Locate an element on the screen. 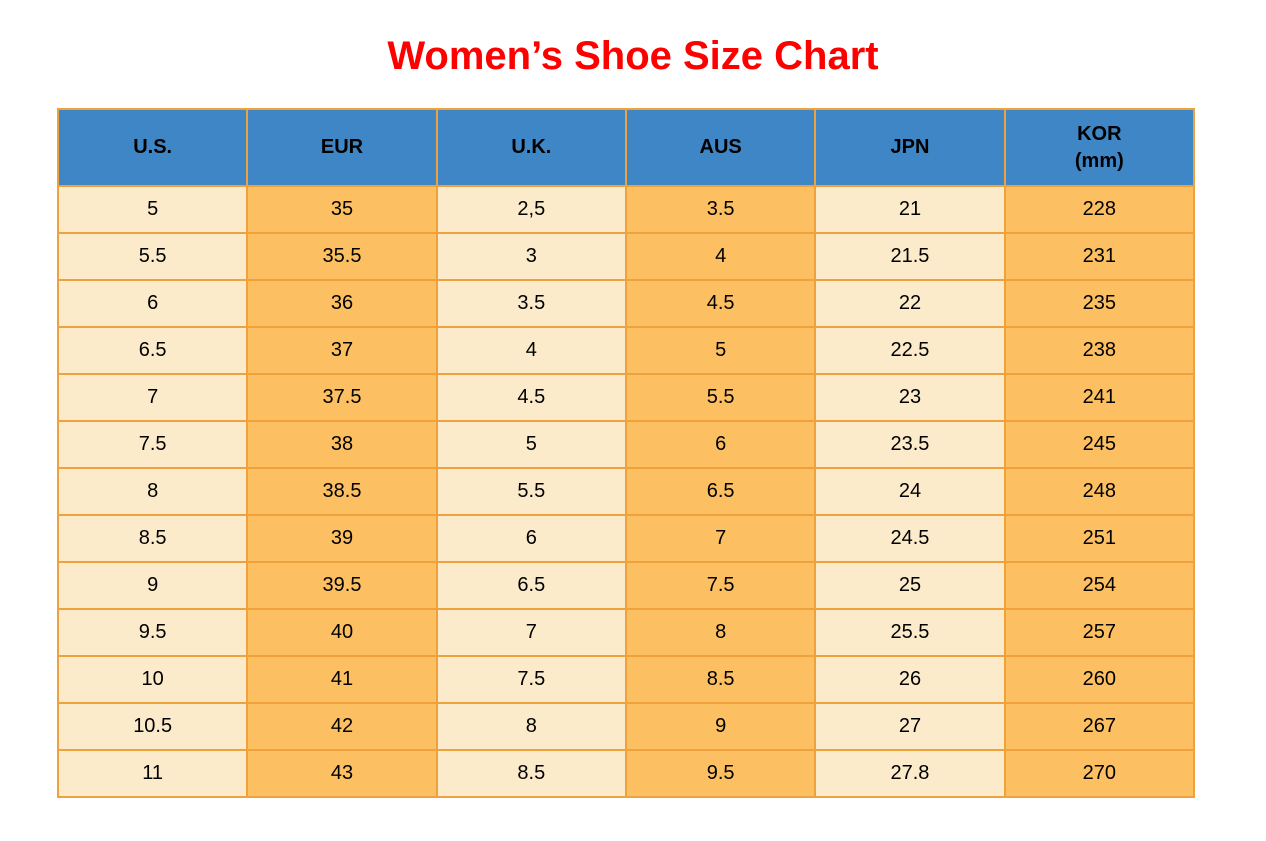  table-row: 5.5 35.5 3 4 21.5 231 is located at coordinates (626, 256).